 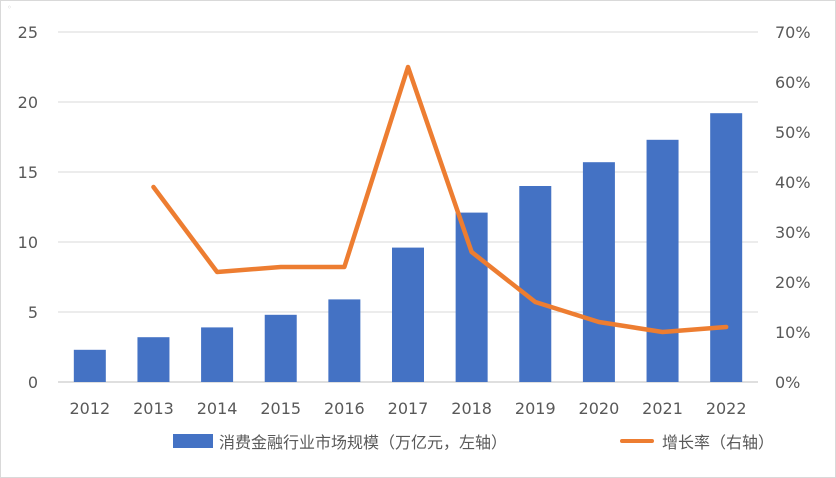 I want to click on left-axis-tick-label: 0, so click(x=33, y=382).